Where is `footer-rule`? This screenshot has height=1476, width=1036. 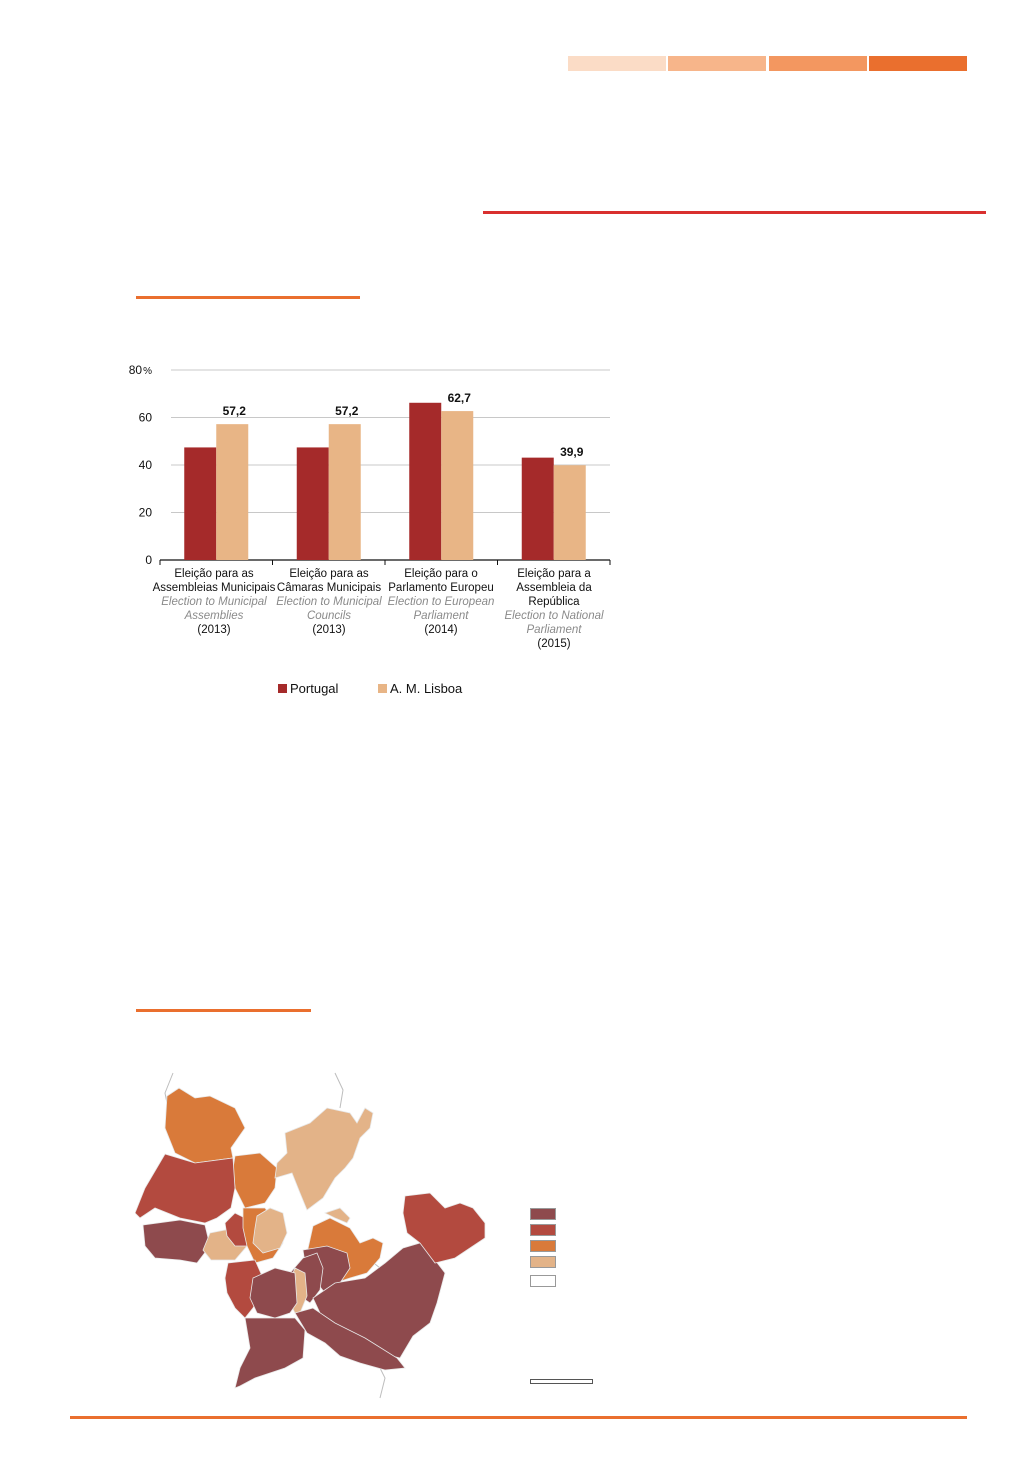
footer-rule is located at coordinates (518, 1417).